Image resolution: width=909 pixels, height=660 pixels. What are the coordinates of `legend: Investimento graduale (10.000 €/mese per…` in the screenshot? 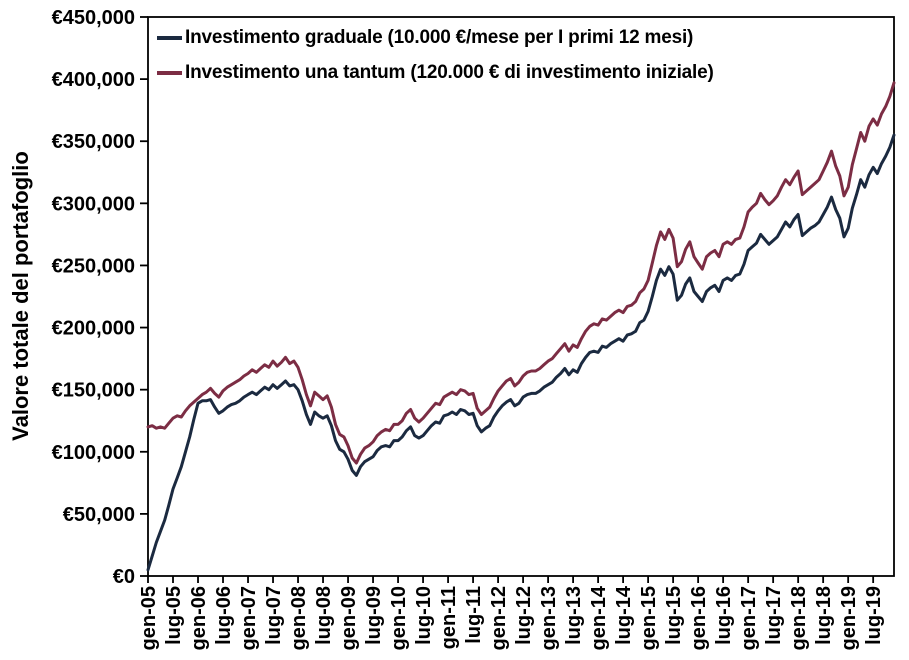 It's located at (435, 61).